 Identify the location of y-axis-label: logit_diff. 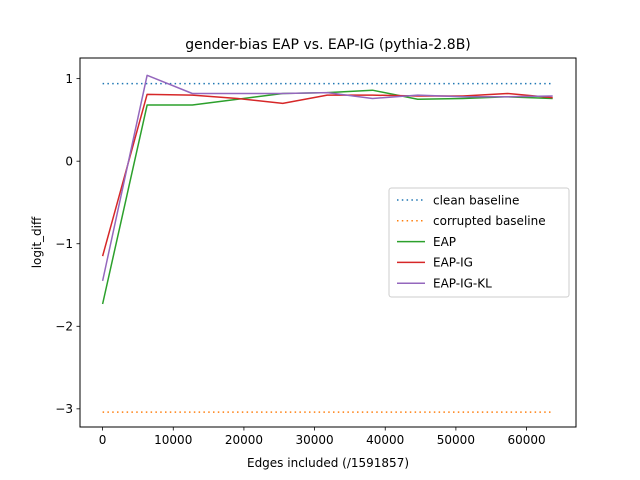
(37, 242).